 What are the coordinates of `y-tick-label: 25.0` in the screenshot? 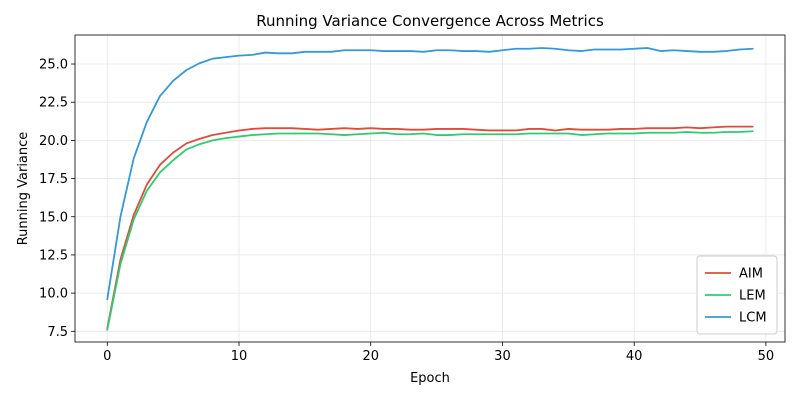 It's located at (53, 65).